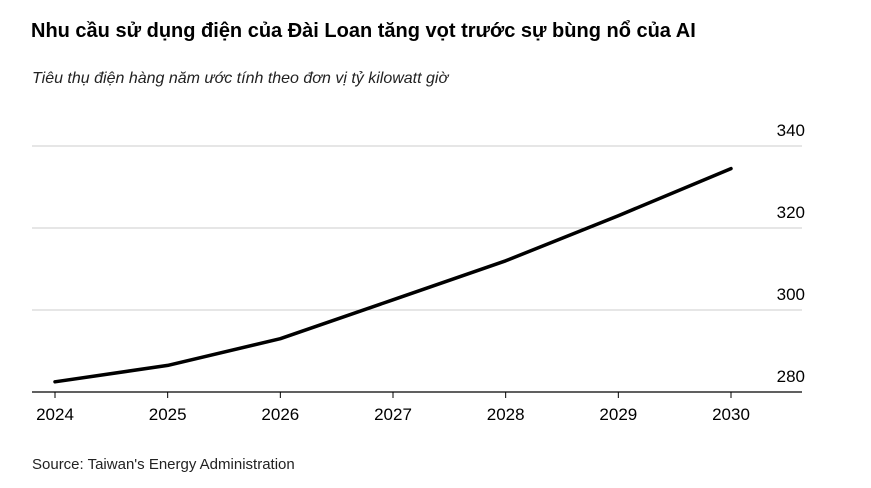  What do you see at coordinates (506, 414) in the screenshot?
I see `x-tick-label: 2028` at bounding box center [506, 414].